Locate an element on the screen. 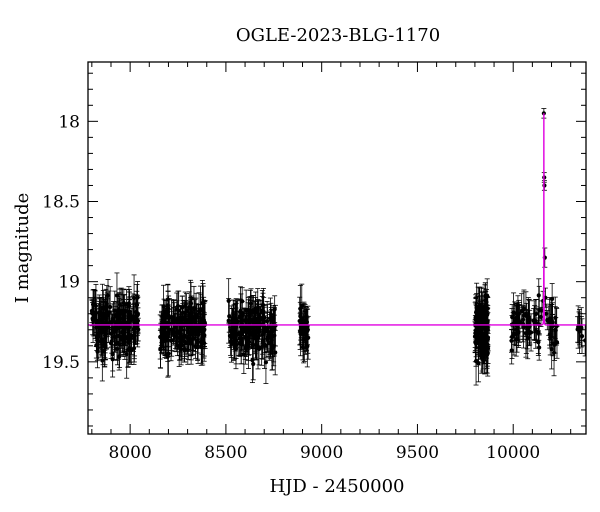 This screenshot has width=600, height=512. y-axis-label: I magnitude is located at coordinates (22, 248).